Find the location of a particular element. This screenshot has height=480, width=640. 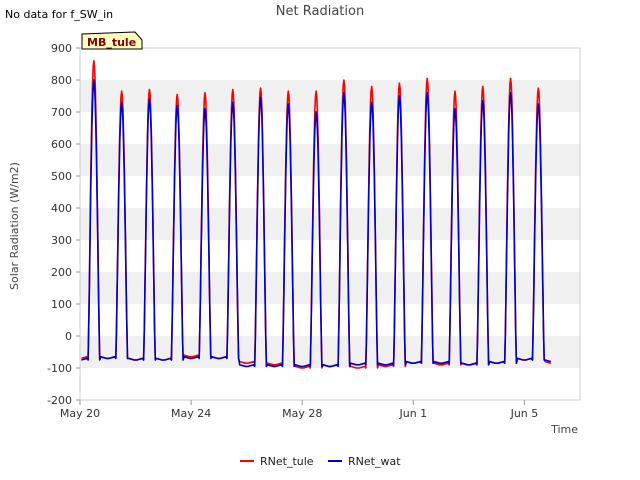

site-badge-label: MB_tule is located at coordinates (111, 42).